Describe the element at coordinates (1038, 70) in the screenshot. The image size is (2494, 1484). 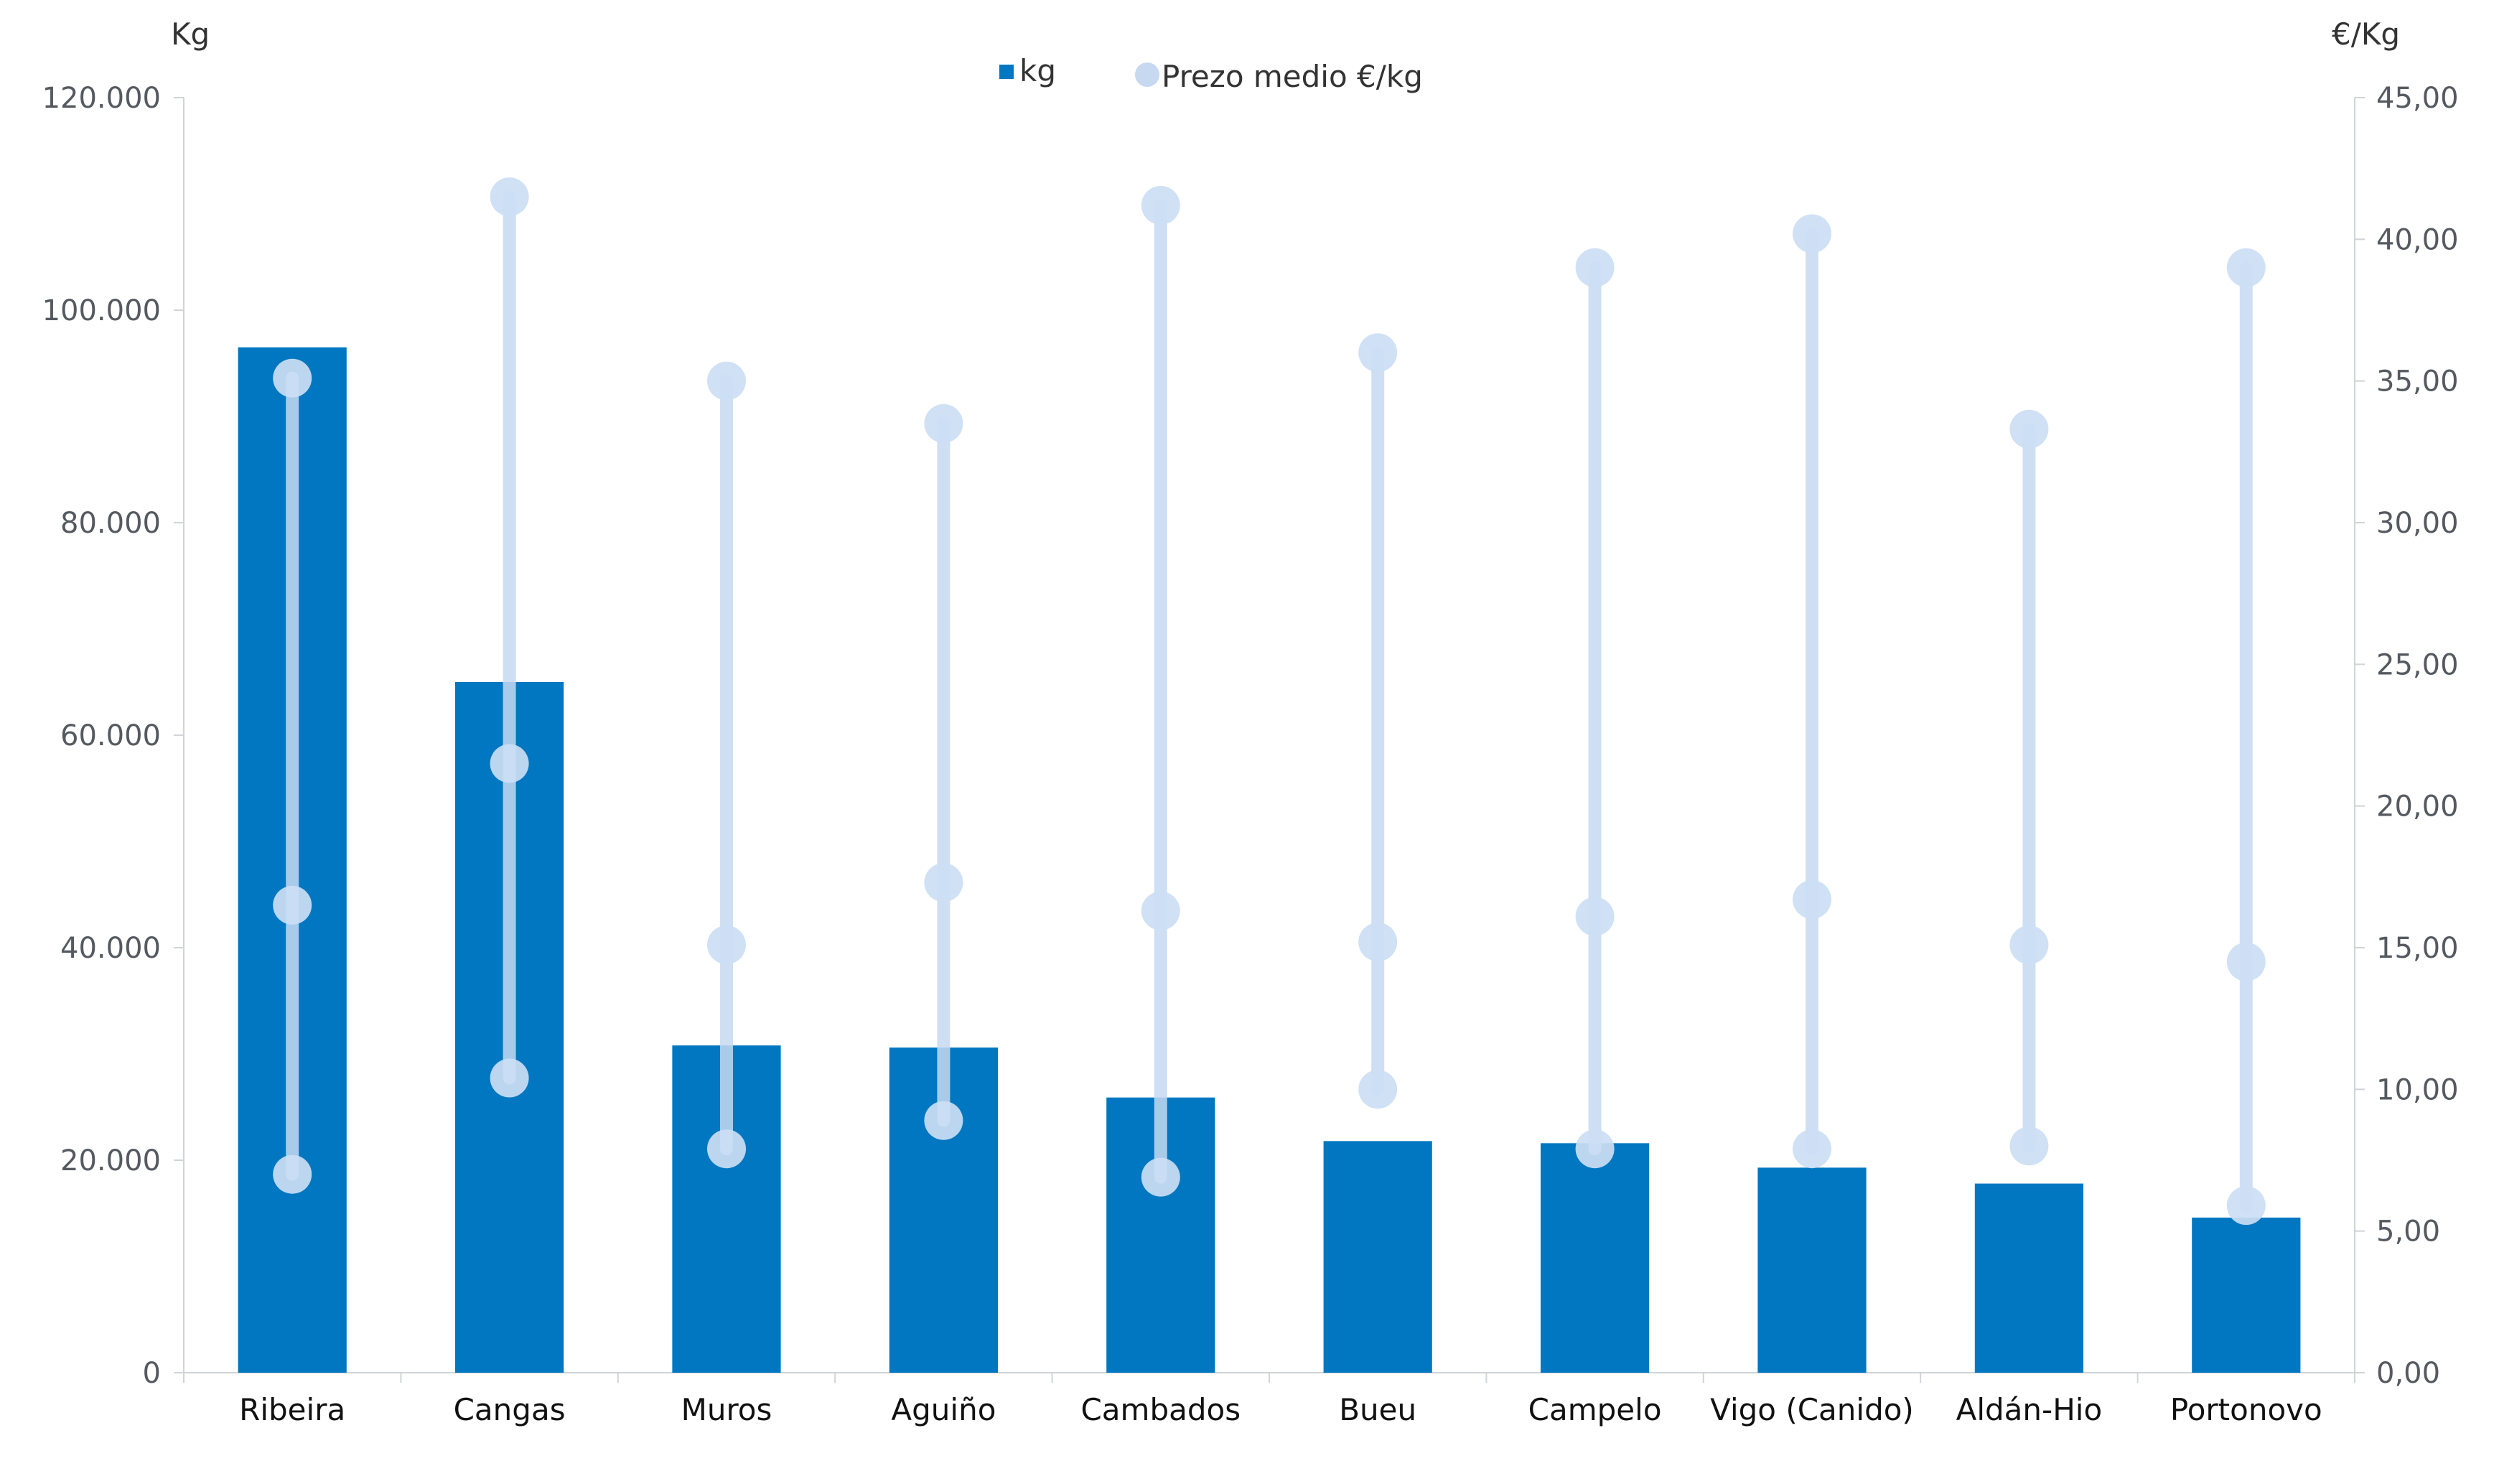
I see `legend-label-kg: kg` at that location.